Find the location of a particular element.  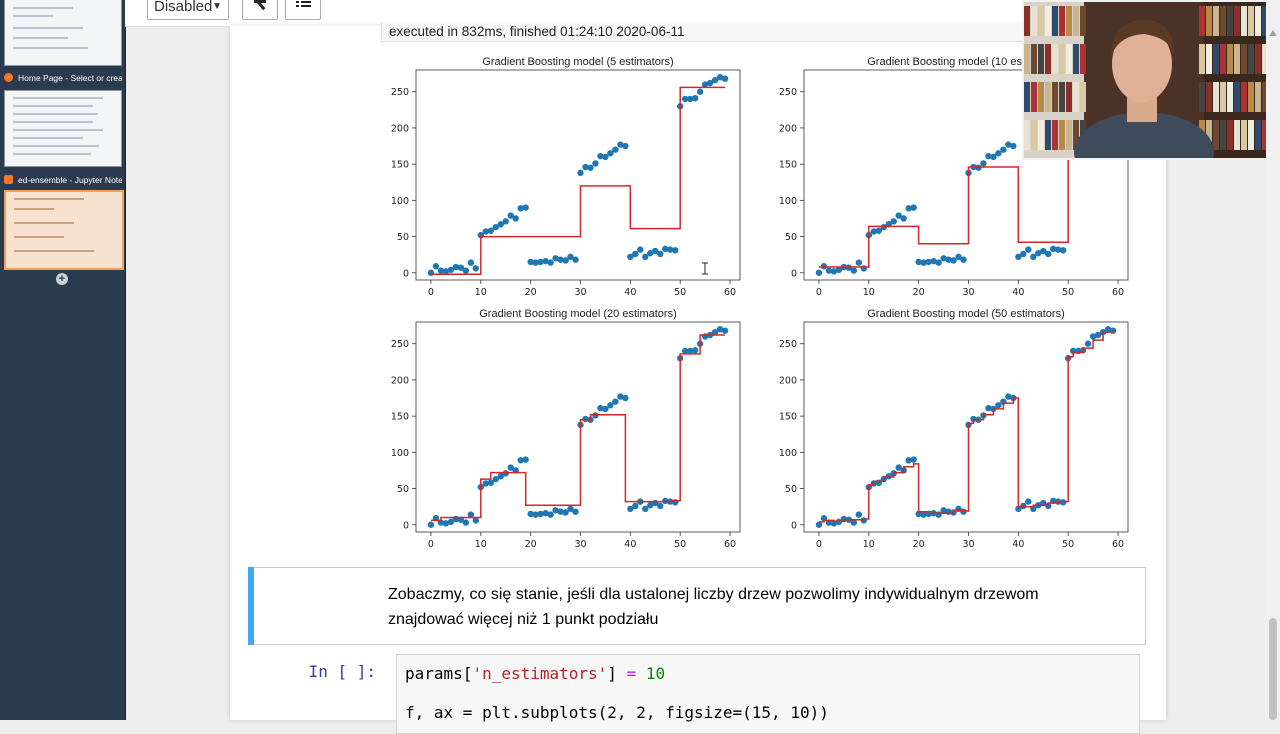

input-prompt: In [ ]: is located at coordinates (342, 671).